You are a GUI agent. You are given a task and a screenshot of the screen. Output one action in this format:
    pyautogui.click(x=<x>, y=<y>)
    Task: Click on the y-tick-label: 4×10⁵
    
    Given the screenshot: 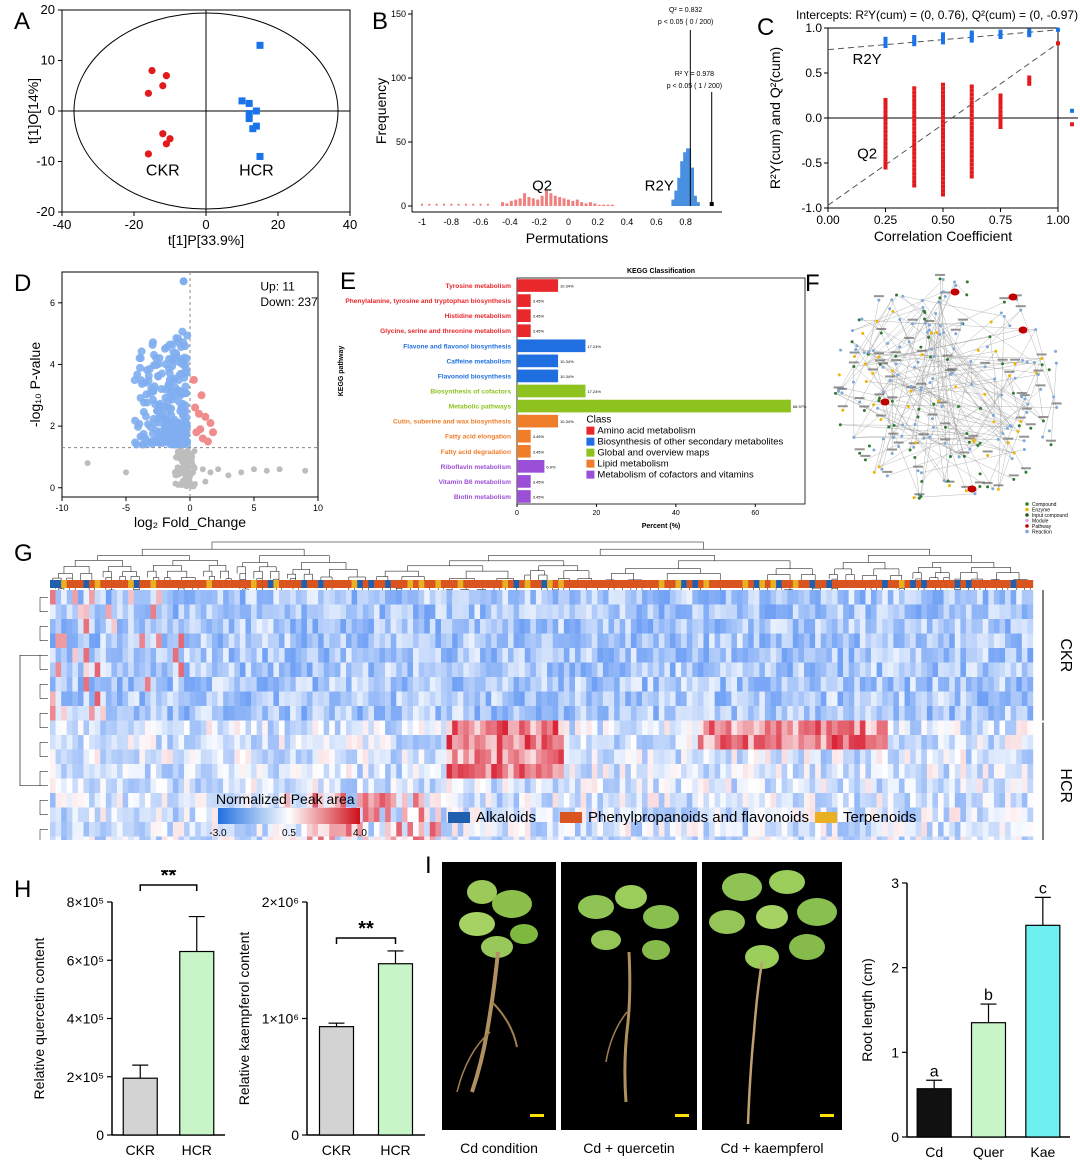 What is the action you would take?
    pyautogui.click(x=85, y=1019)
    